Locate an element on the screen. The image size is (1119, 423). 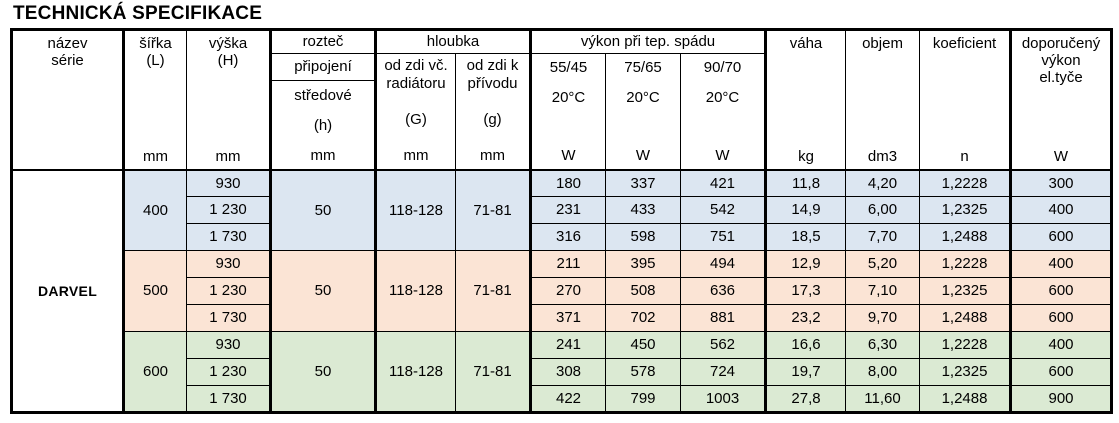
objem-cell: 6,30 is located at coordinates (883, 345).